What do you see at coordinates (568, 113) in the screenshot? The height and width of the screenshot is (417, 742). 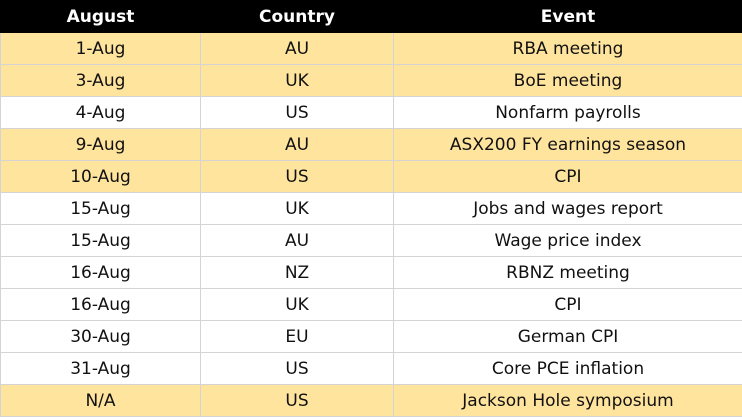 I see `table-cell: Nonfarm payrolls` at bounding box center [568, 113].